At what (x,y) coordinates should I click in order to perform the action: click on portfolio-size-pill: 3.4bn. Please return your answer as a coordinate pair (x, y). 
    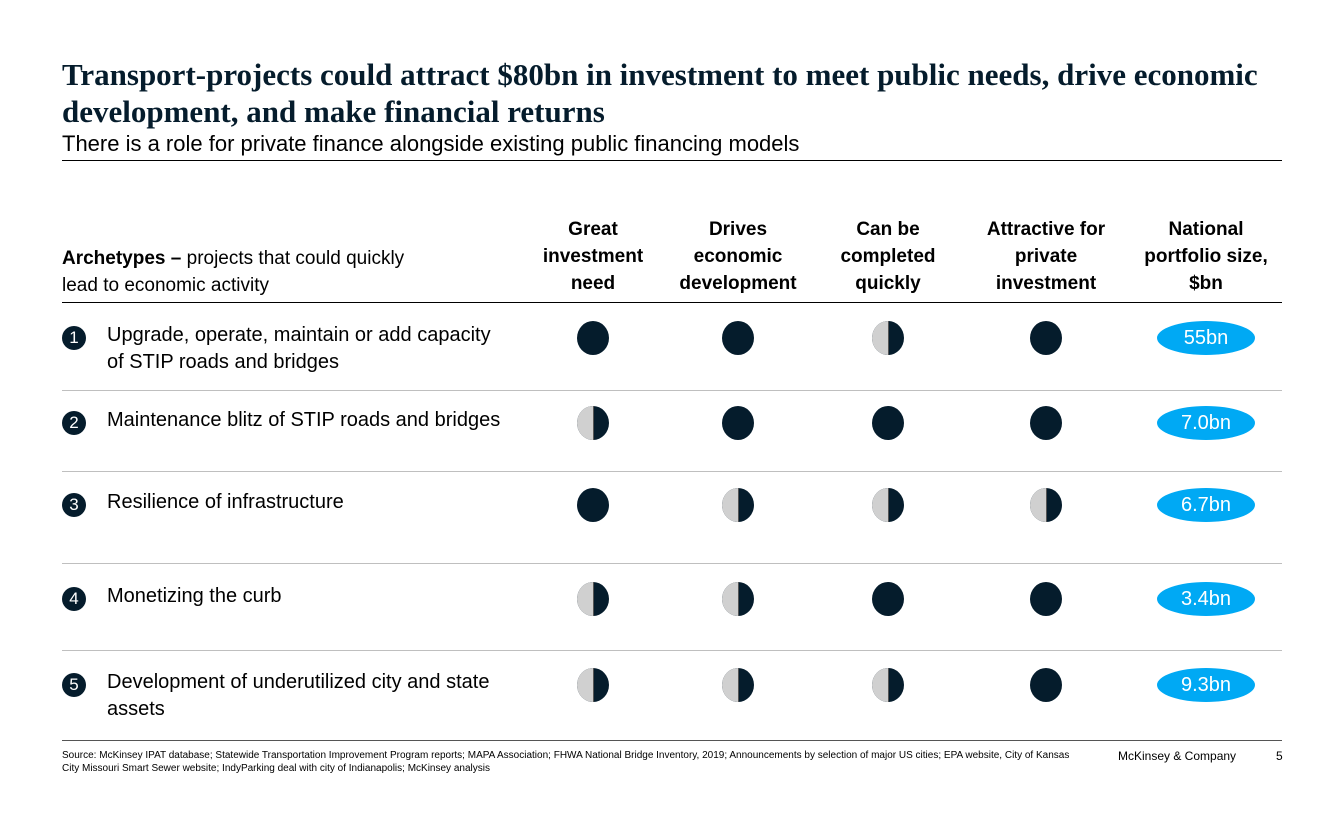
    Looking at the image, I should click on (1206, 599).